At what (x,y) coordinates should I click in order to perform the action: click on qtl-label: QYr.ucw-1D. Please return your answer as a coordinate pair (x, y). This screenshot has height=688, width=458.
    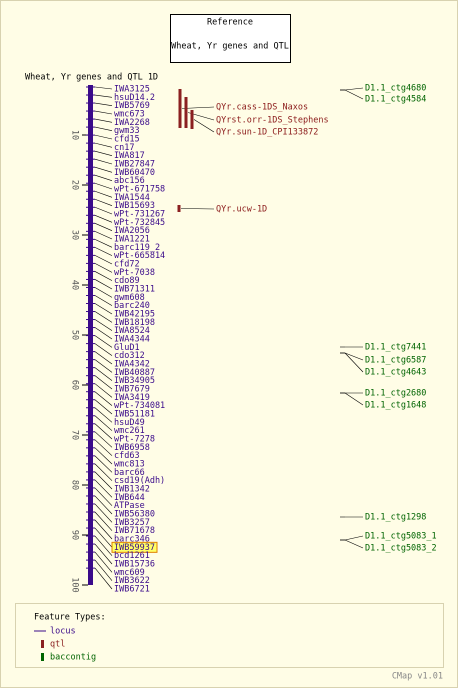
    Looking at the image, I should click on (241, 210).